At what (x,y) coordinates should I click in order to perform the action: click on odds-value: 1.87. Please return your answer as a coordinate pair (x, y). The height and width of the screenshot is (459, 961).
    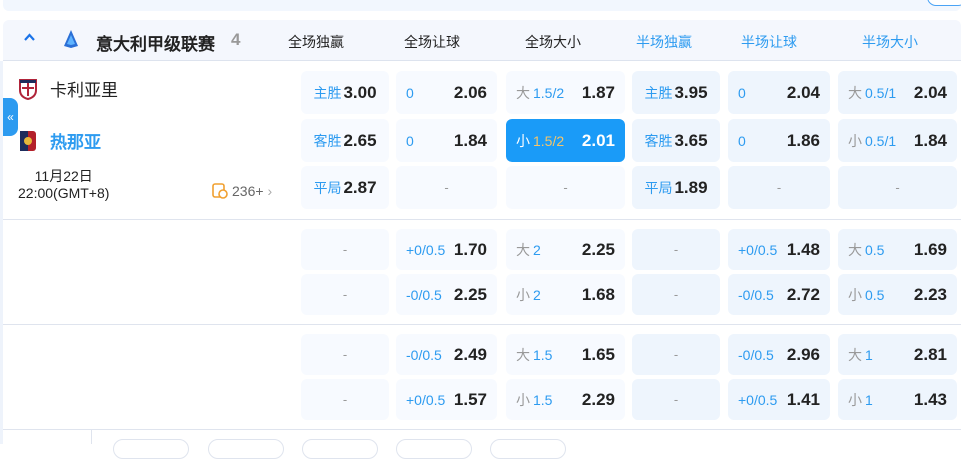
    Looking at the image, I should click on (598, 92).